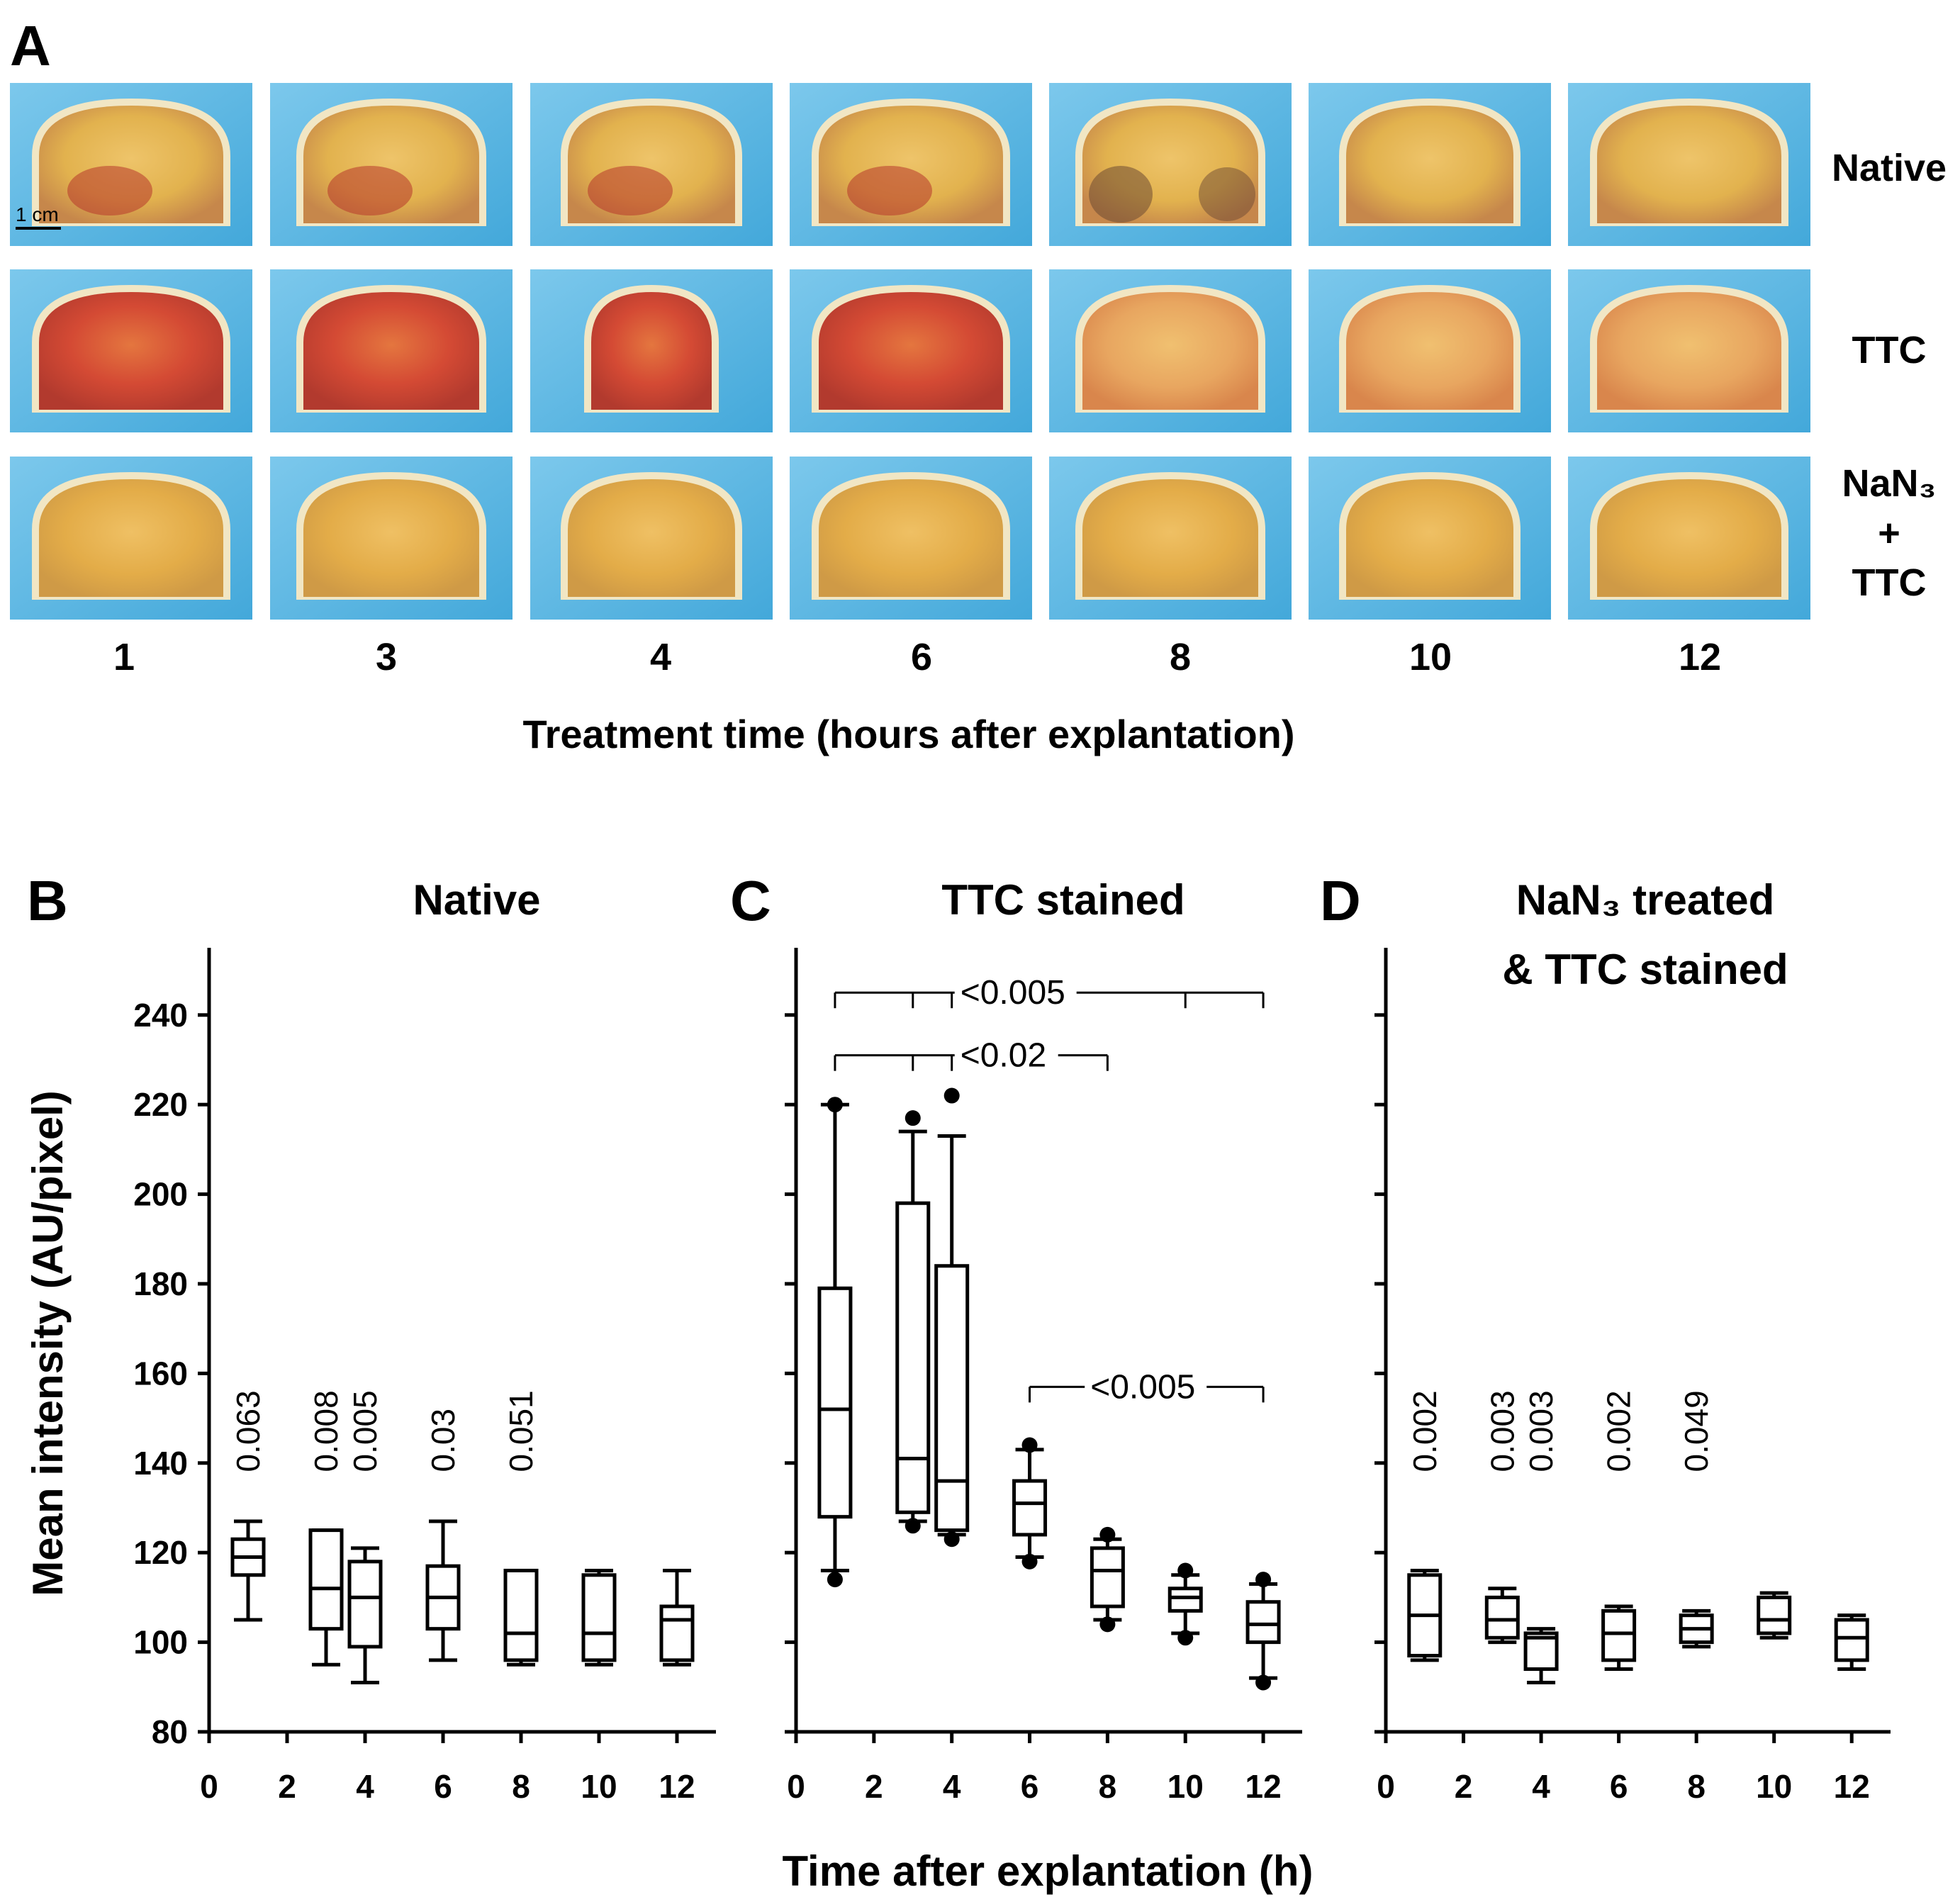  What do you see at coordinates (1142, 1387) in the screenshot?
I see `bracket-label: <0.005` at bounding box center [1142, 1387].